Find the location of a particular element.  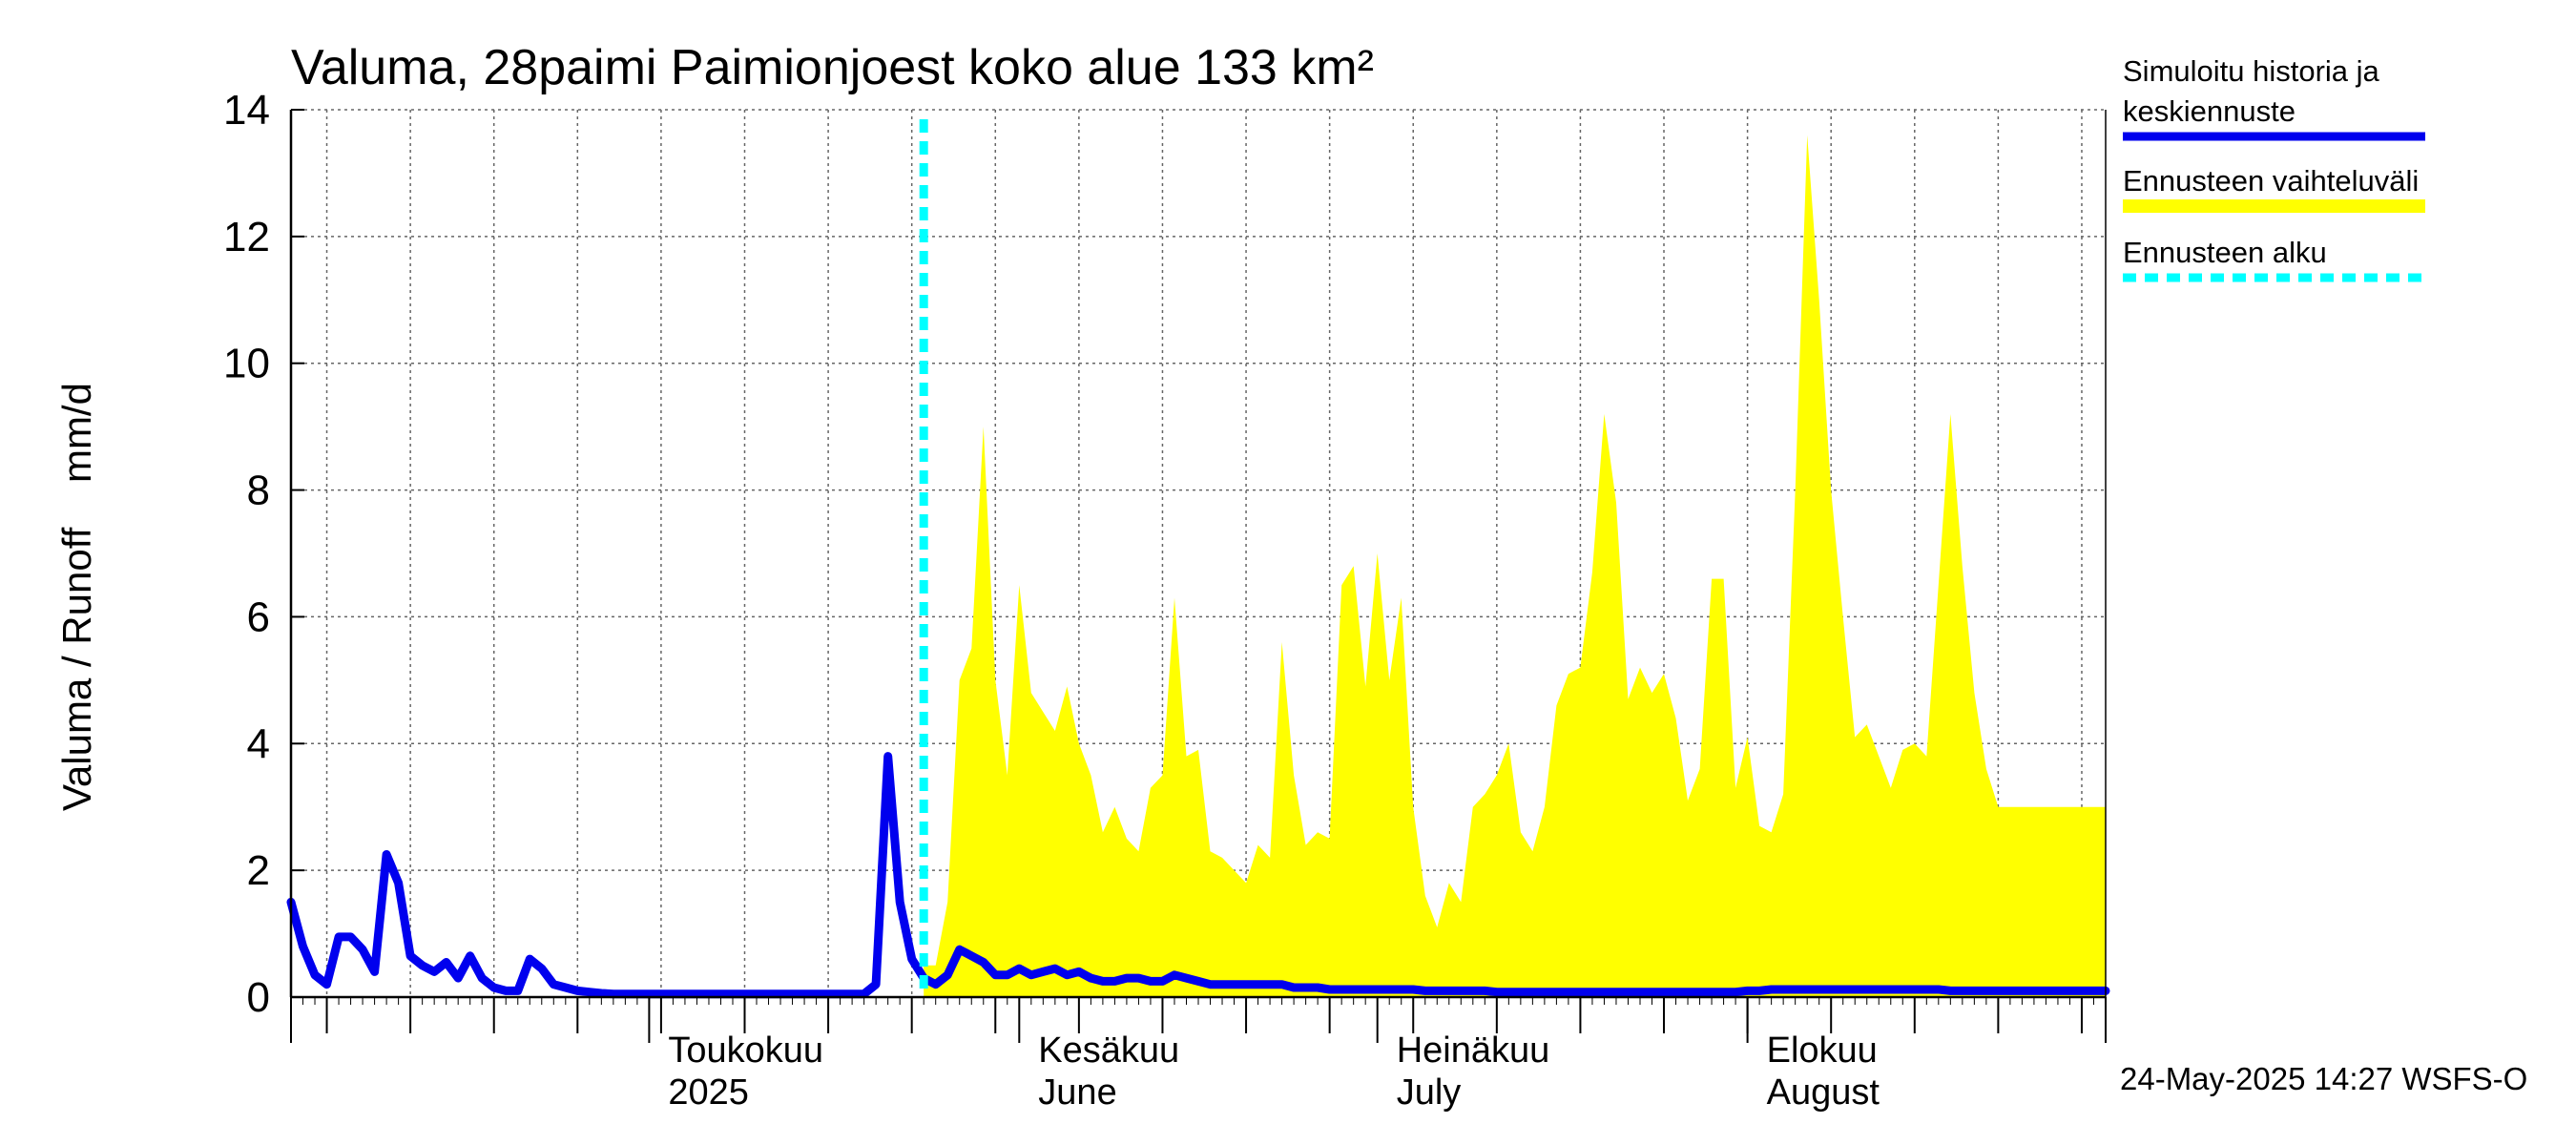

x-month-label: Toukokuu is located at coordinates (745, 1051).